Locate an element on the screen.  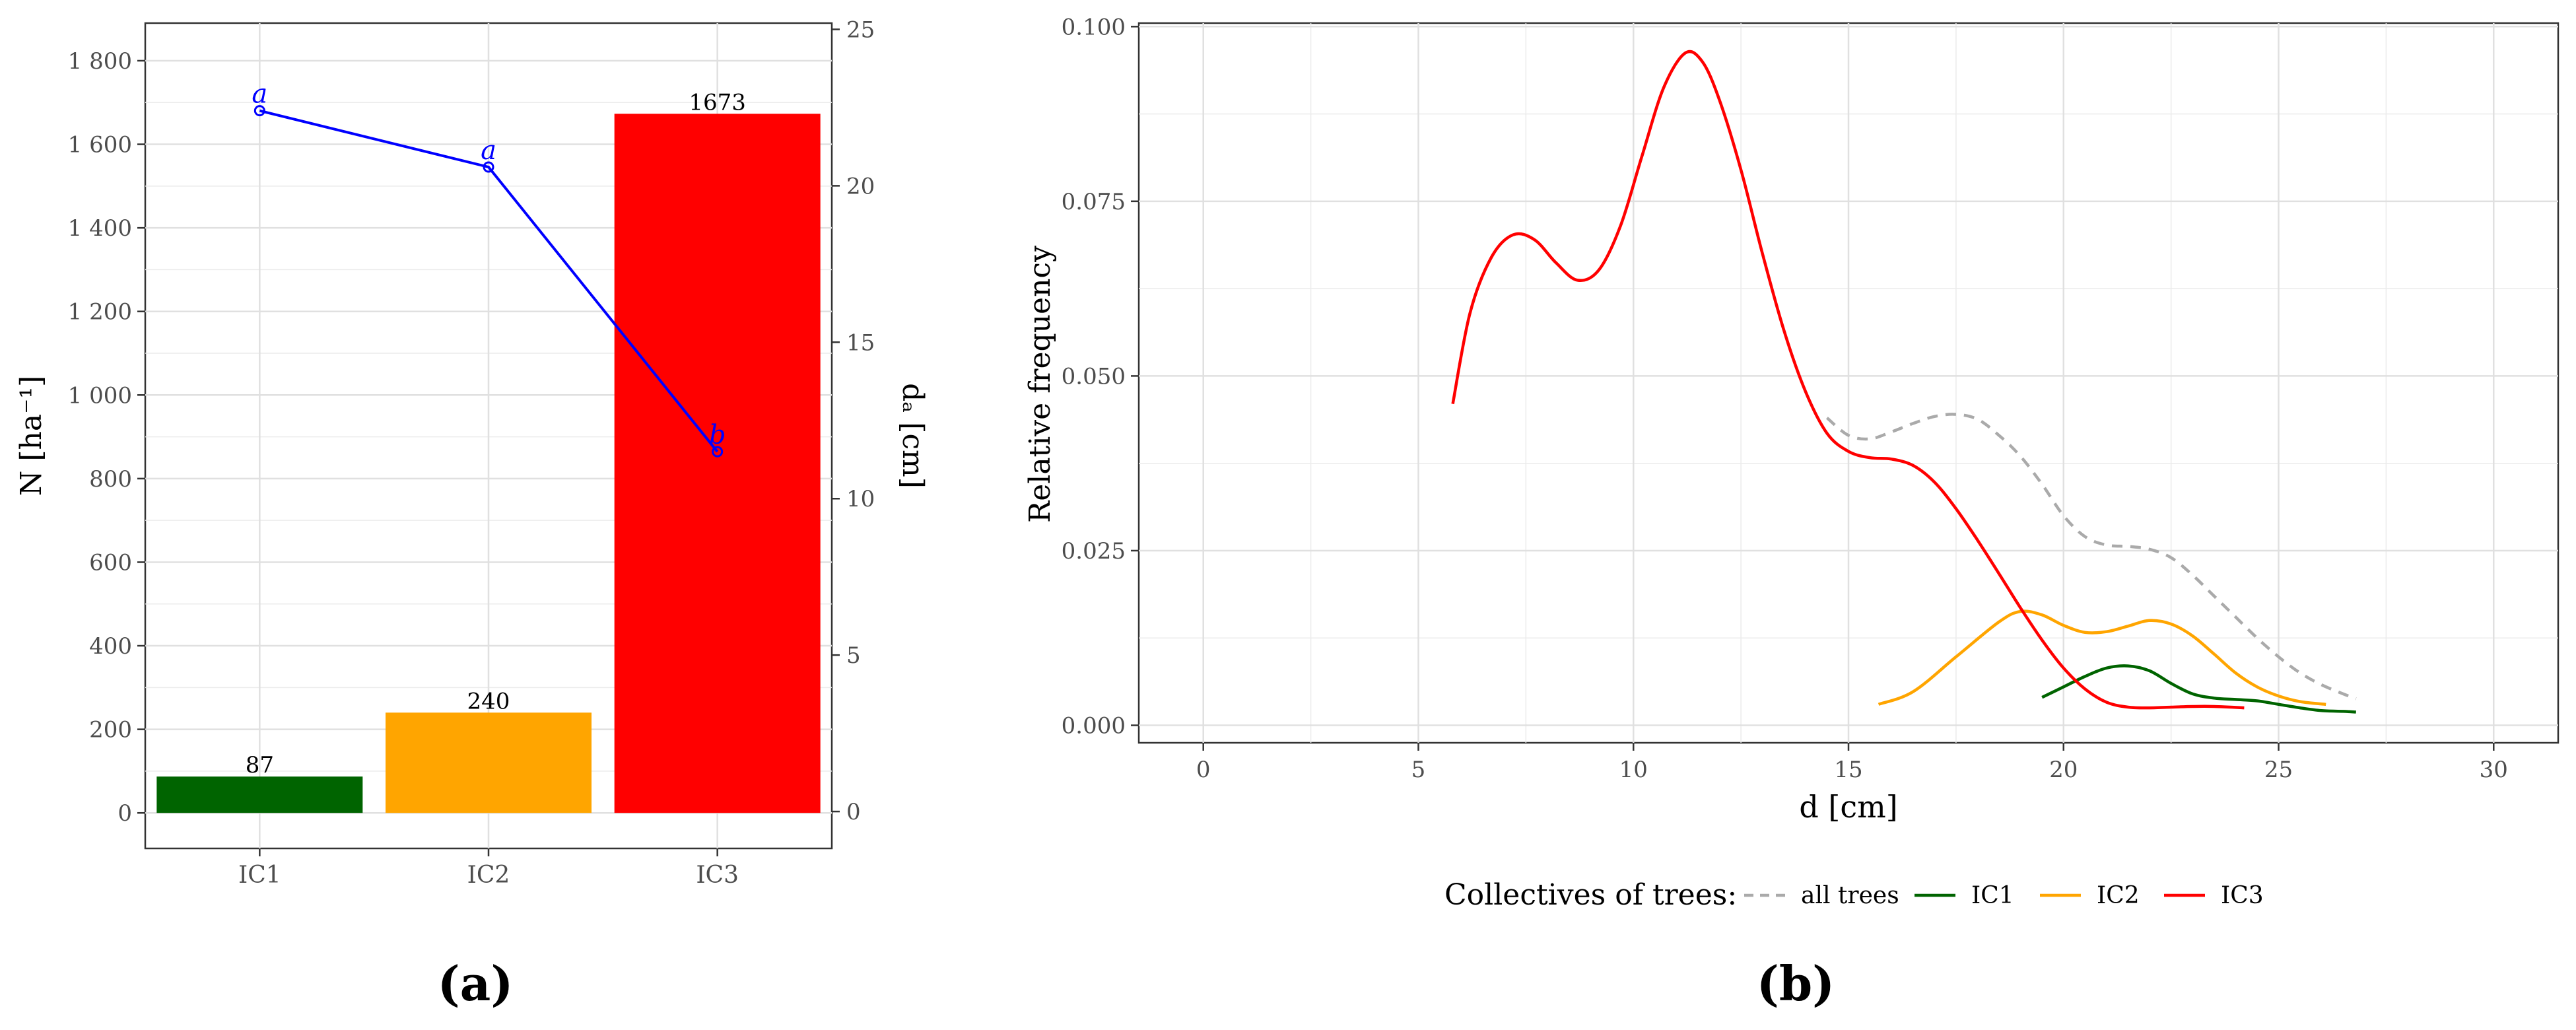
y-tick-label: 800 is located at coordinates (111, 479).